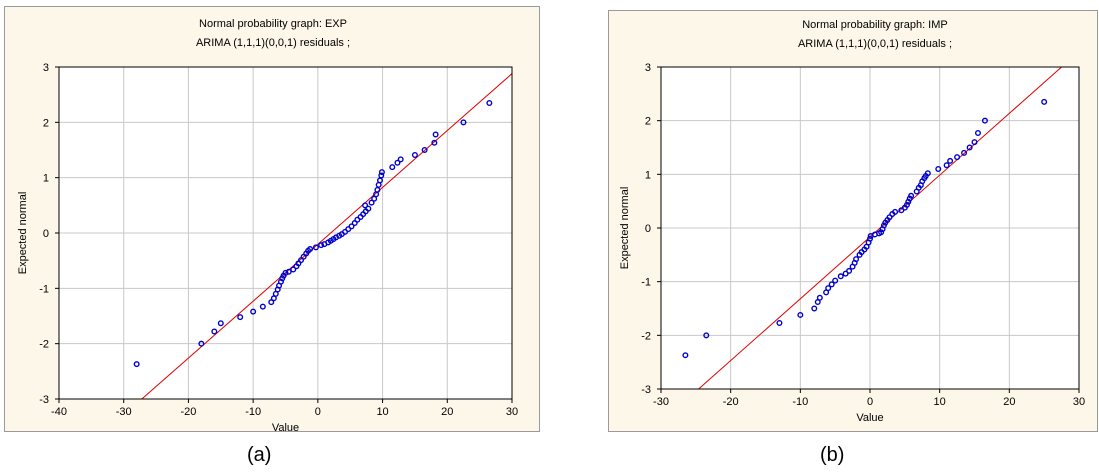 Image resolution: width=1099 pixels, height=476 pixels. What do you see at coordinates (273, 24) in the screenshot?
I see `chart-title: Normal probability graph: EXP` at bounding box center [273, 24].